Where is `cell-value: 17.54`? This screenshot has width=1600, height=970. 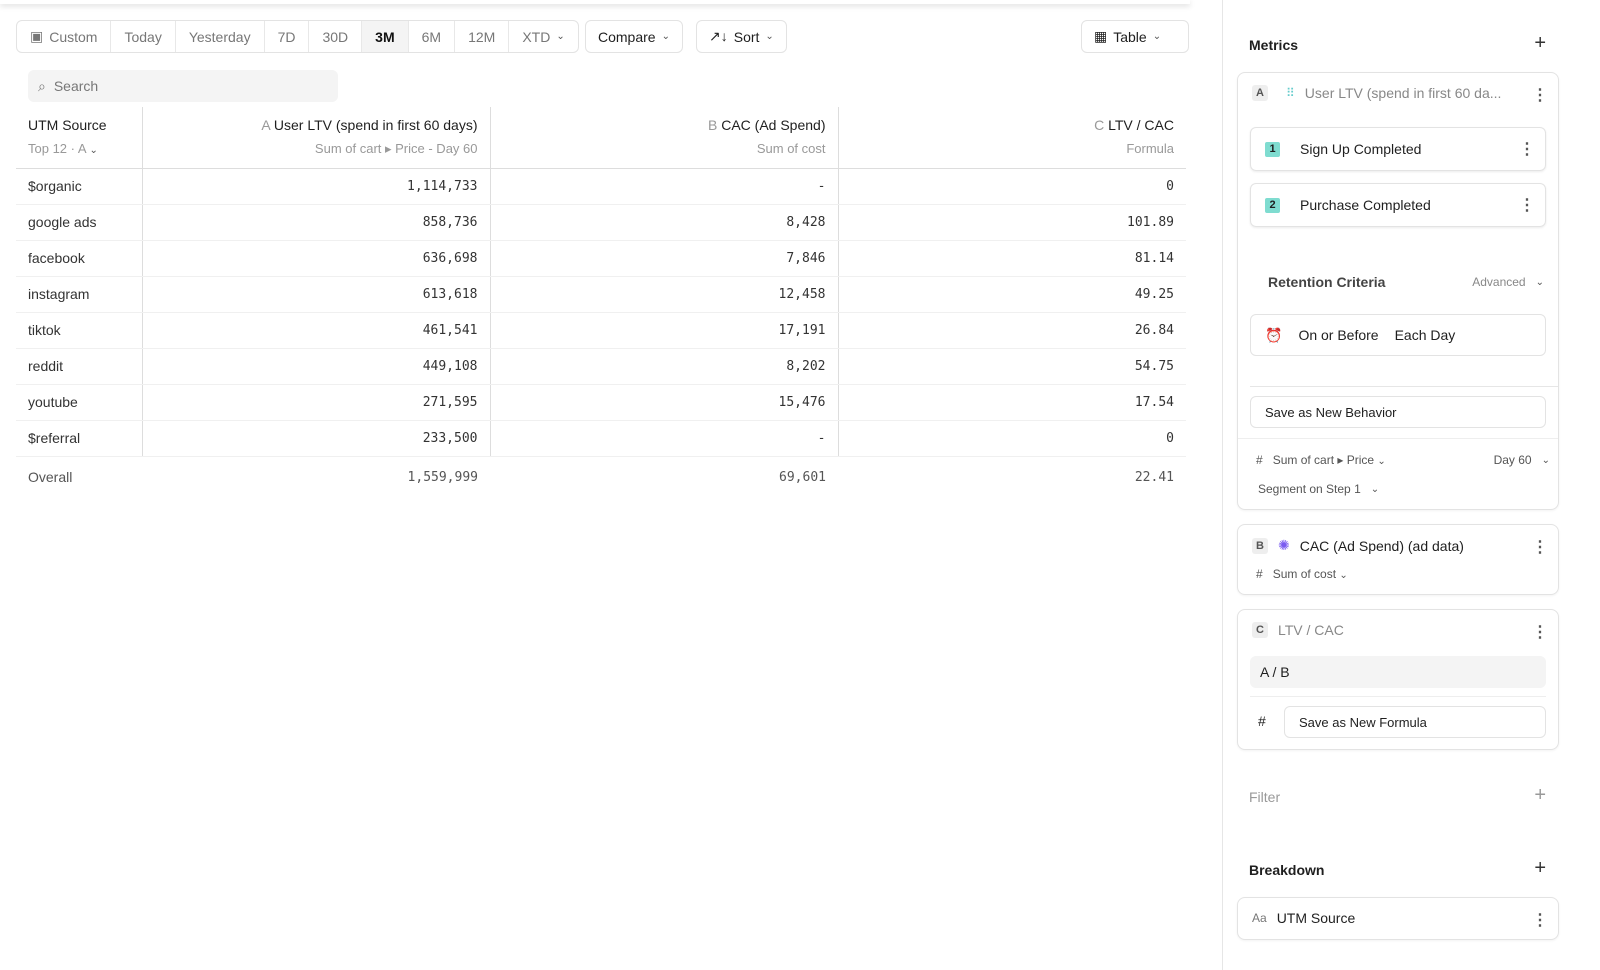
cell-value: 17.54 is located at coordinates (1012, 402).